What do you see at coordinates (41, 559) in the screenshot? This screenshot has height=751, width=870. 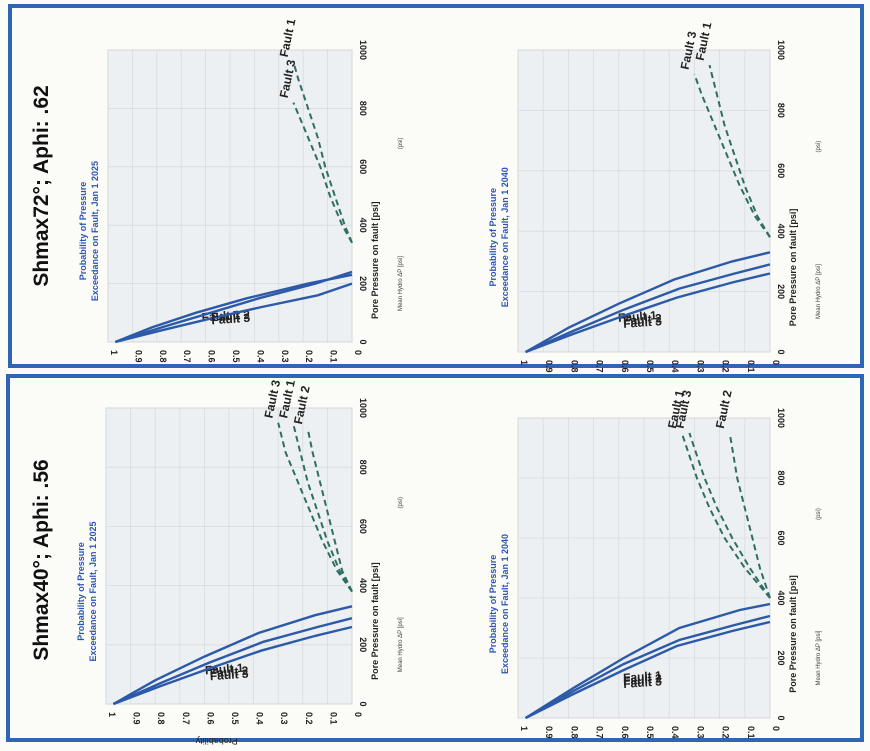 I see `panel-title-bottom: Shmax40°; Aphi: .56` at bounding box center [41, 559].